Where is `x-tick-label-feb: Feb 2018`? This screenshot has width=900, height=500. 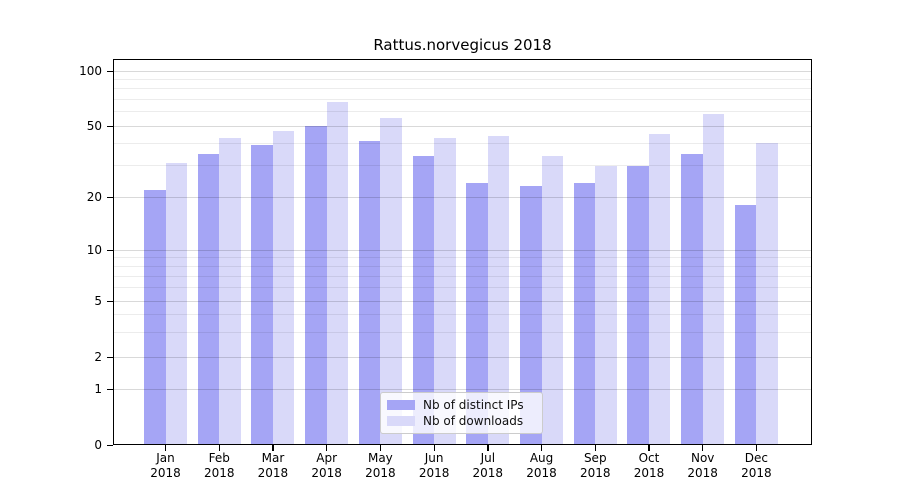 x-tick-label-feb: Feb 2018 is located at coordinates (219, 465).